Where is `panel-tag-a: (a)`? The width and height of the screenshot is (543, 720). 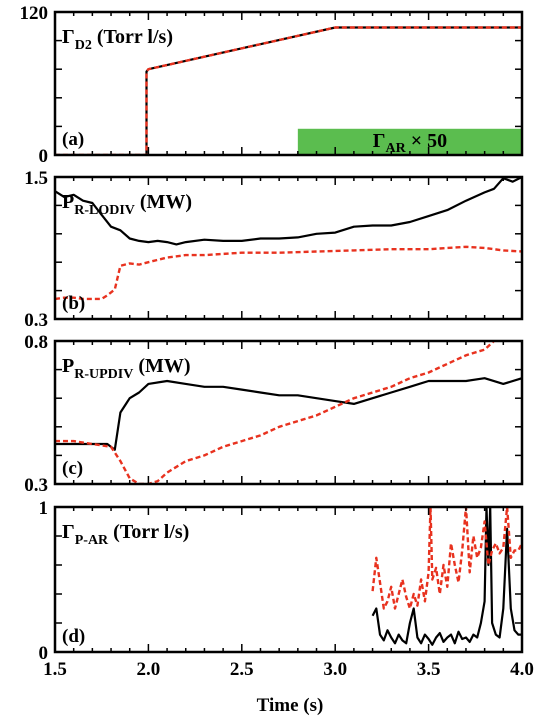 panel-tag-a: (a) is located at coordinates (73, 139).